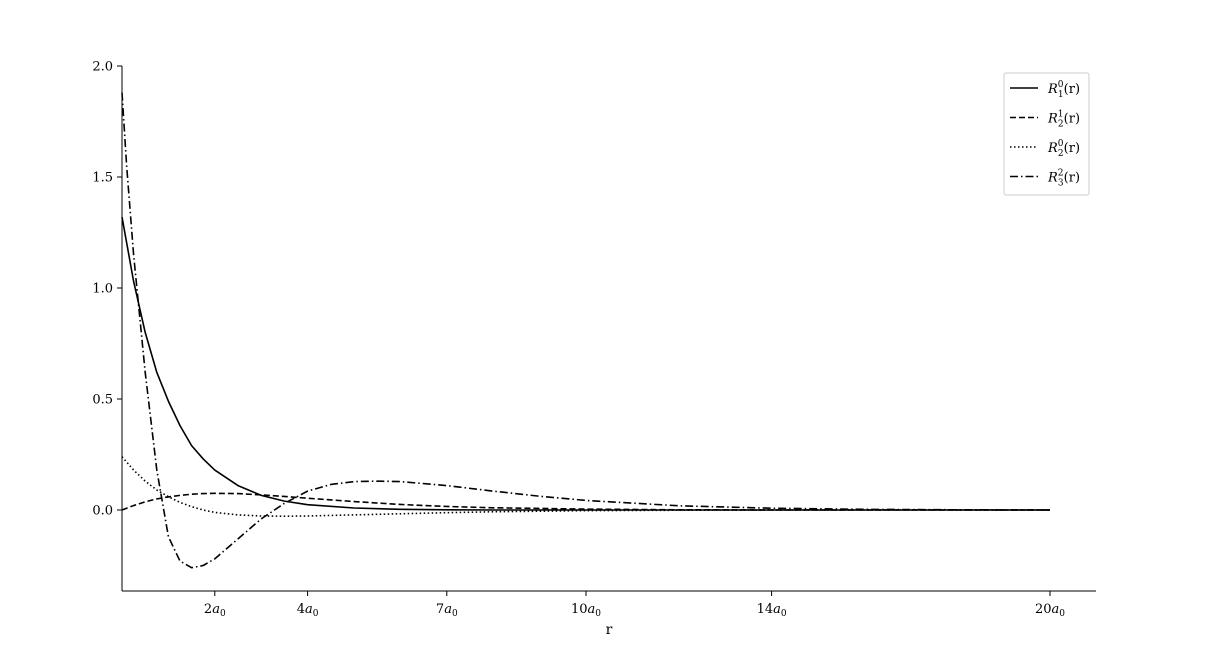  I want to click on y-tick-label: 2.0, so click(102, 67).